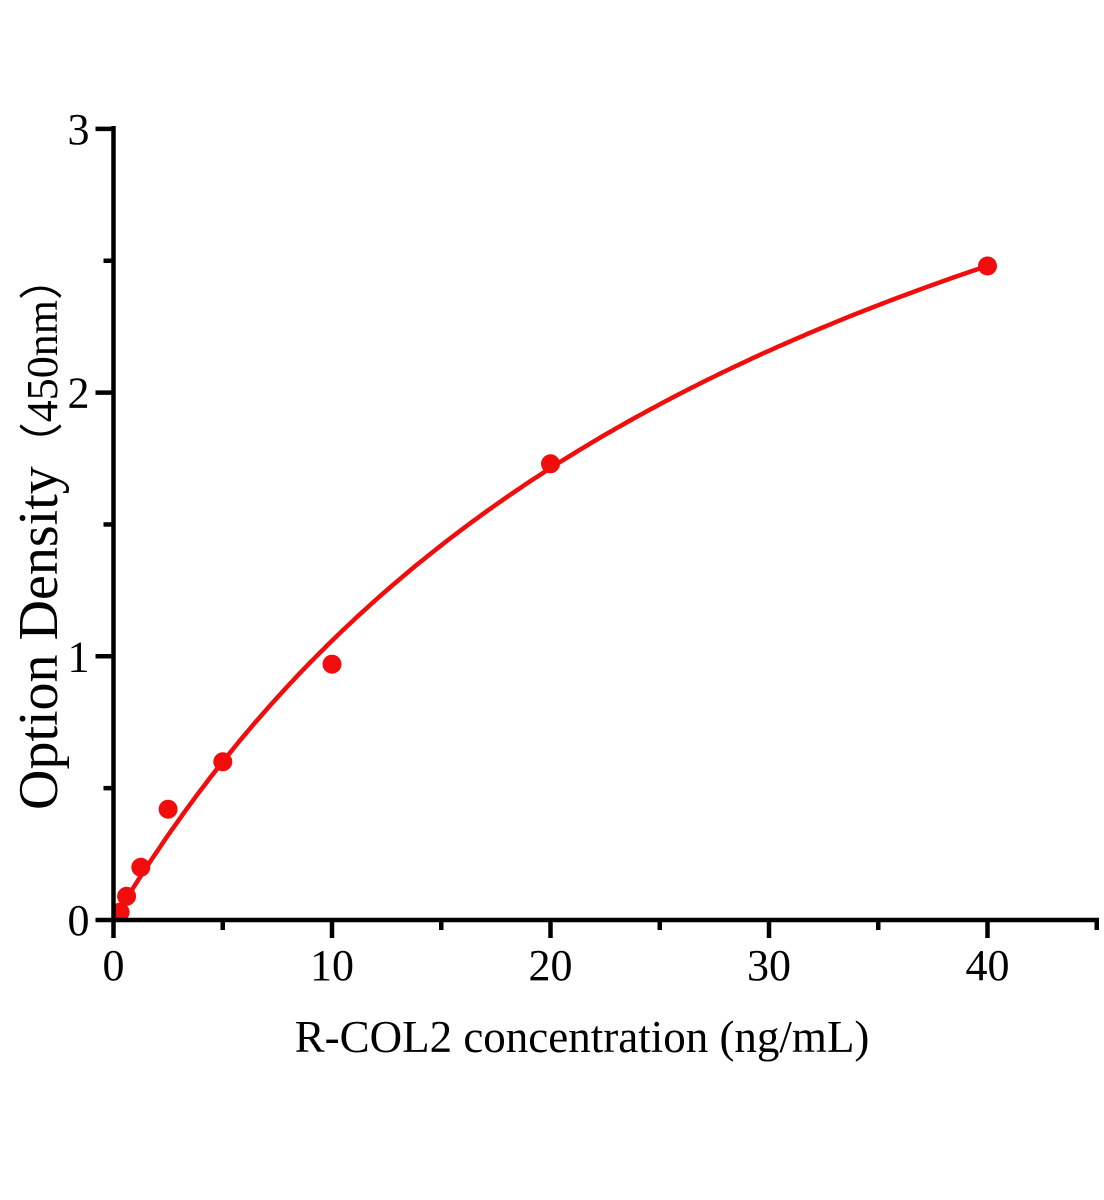 This screenshot has height=1200, width=1104. Describe the element at coordinates (332, 965) in the screenshot. I see `x-tick-label: 10` at that location.